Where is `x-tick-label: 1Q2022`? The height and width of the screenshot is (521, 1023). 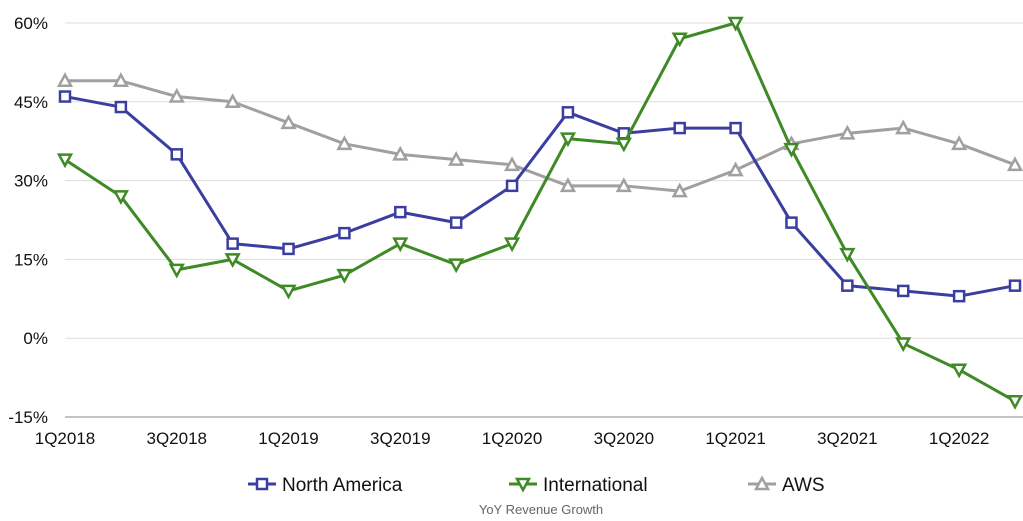
x-tick-label: 1Q2022 is located at coordinates (959, 438).